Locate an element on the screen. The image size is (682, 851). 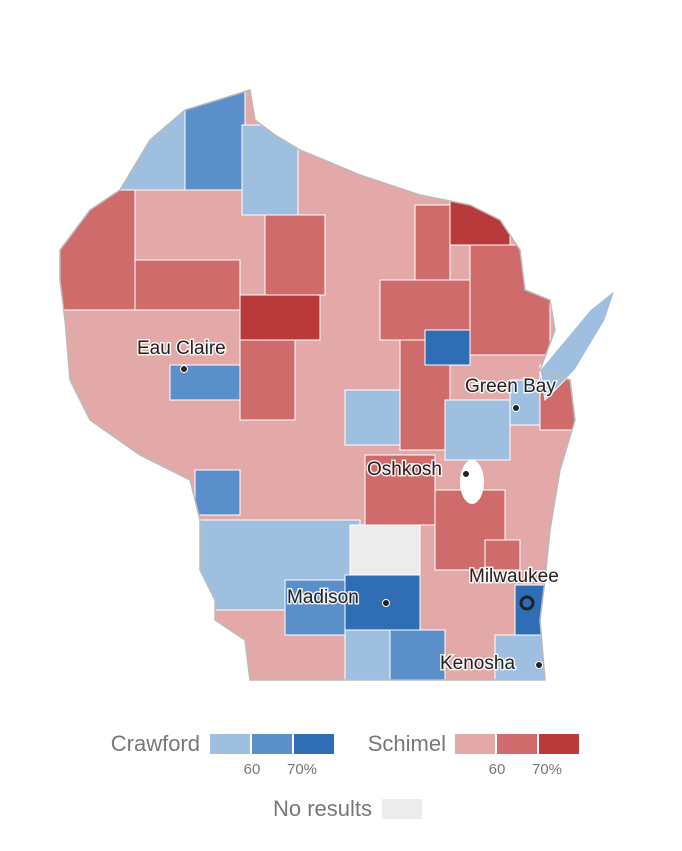
city-label: Green Bay is located at coordinates (510, 386).